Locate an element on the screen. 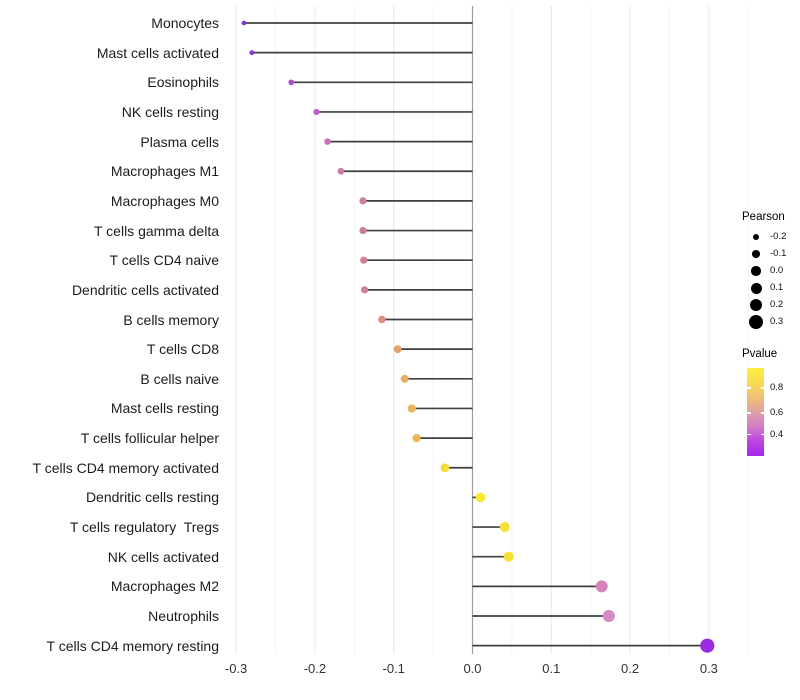 This screenshot has width=800, height=700. x-axis-tick-label: -0.2 is located at coordinates (315, 668).